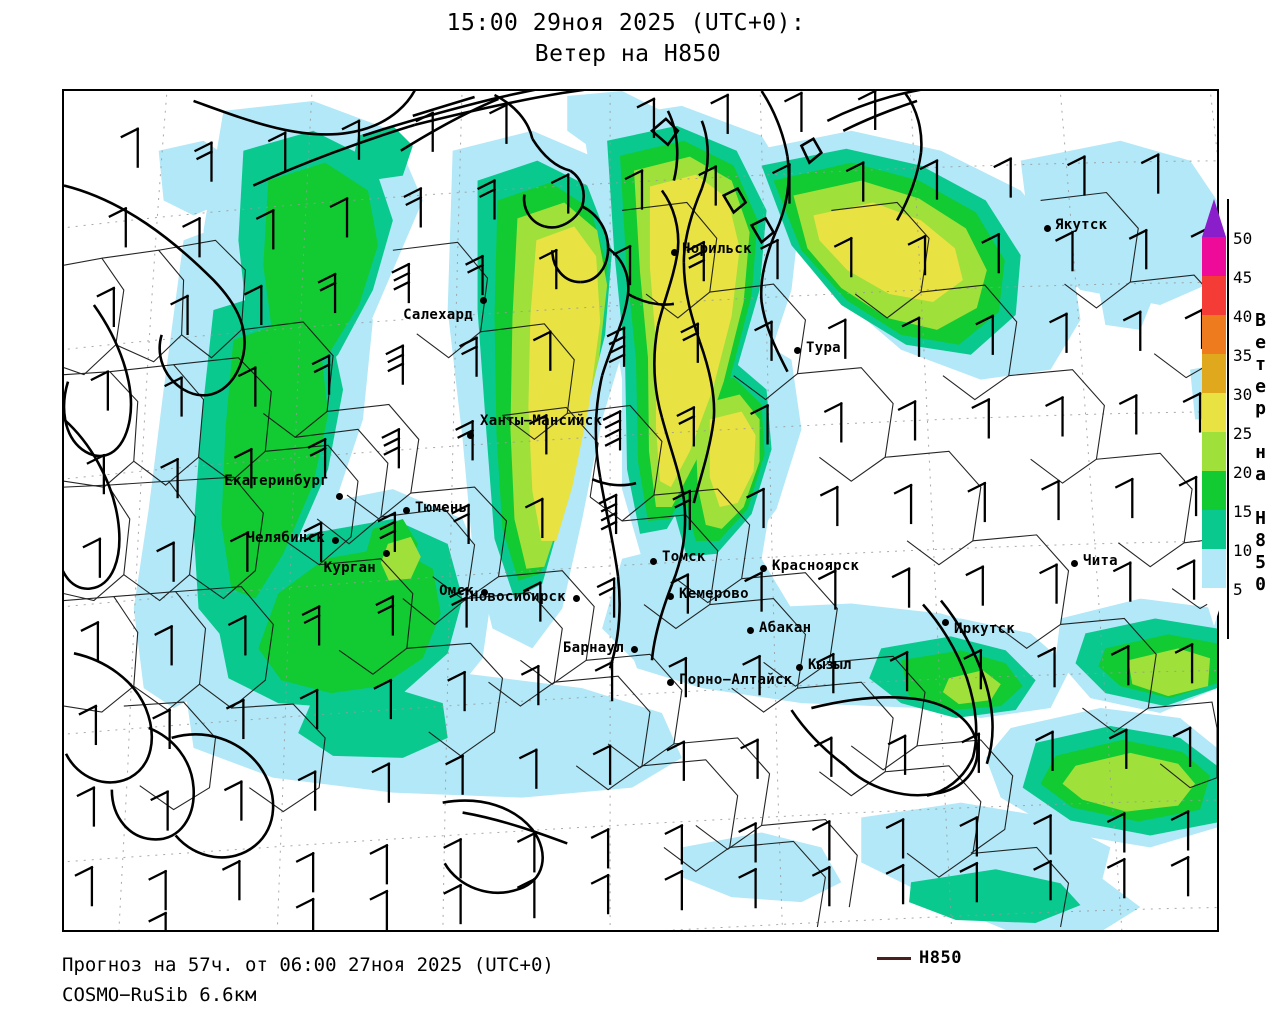 Image resolution: width=1280 pixels, height=1024 pixels. Describe the element at coordinates (1228, 419) in the screenshot. I see `colorbar-axis` at that location.